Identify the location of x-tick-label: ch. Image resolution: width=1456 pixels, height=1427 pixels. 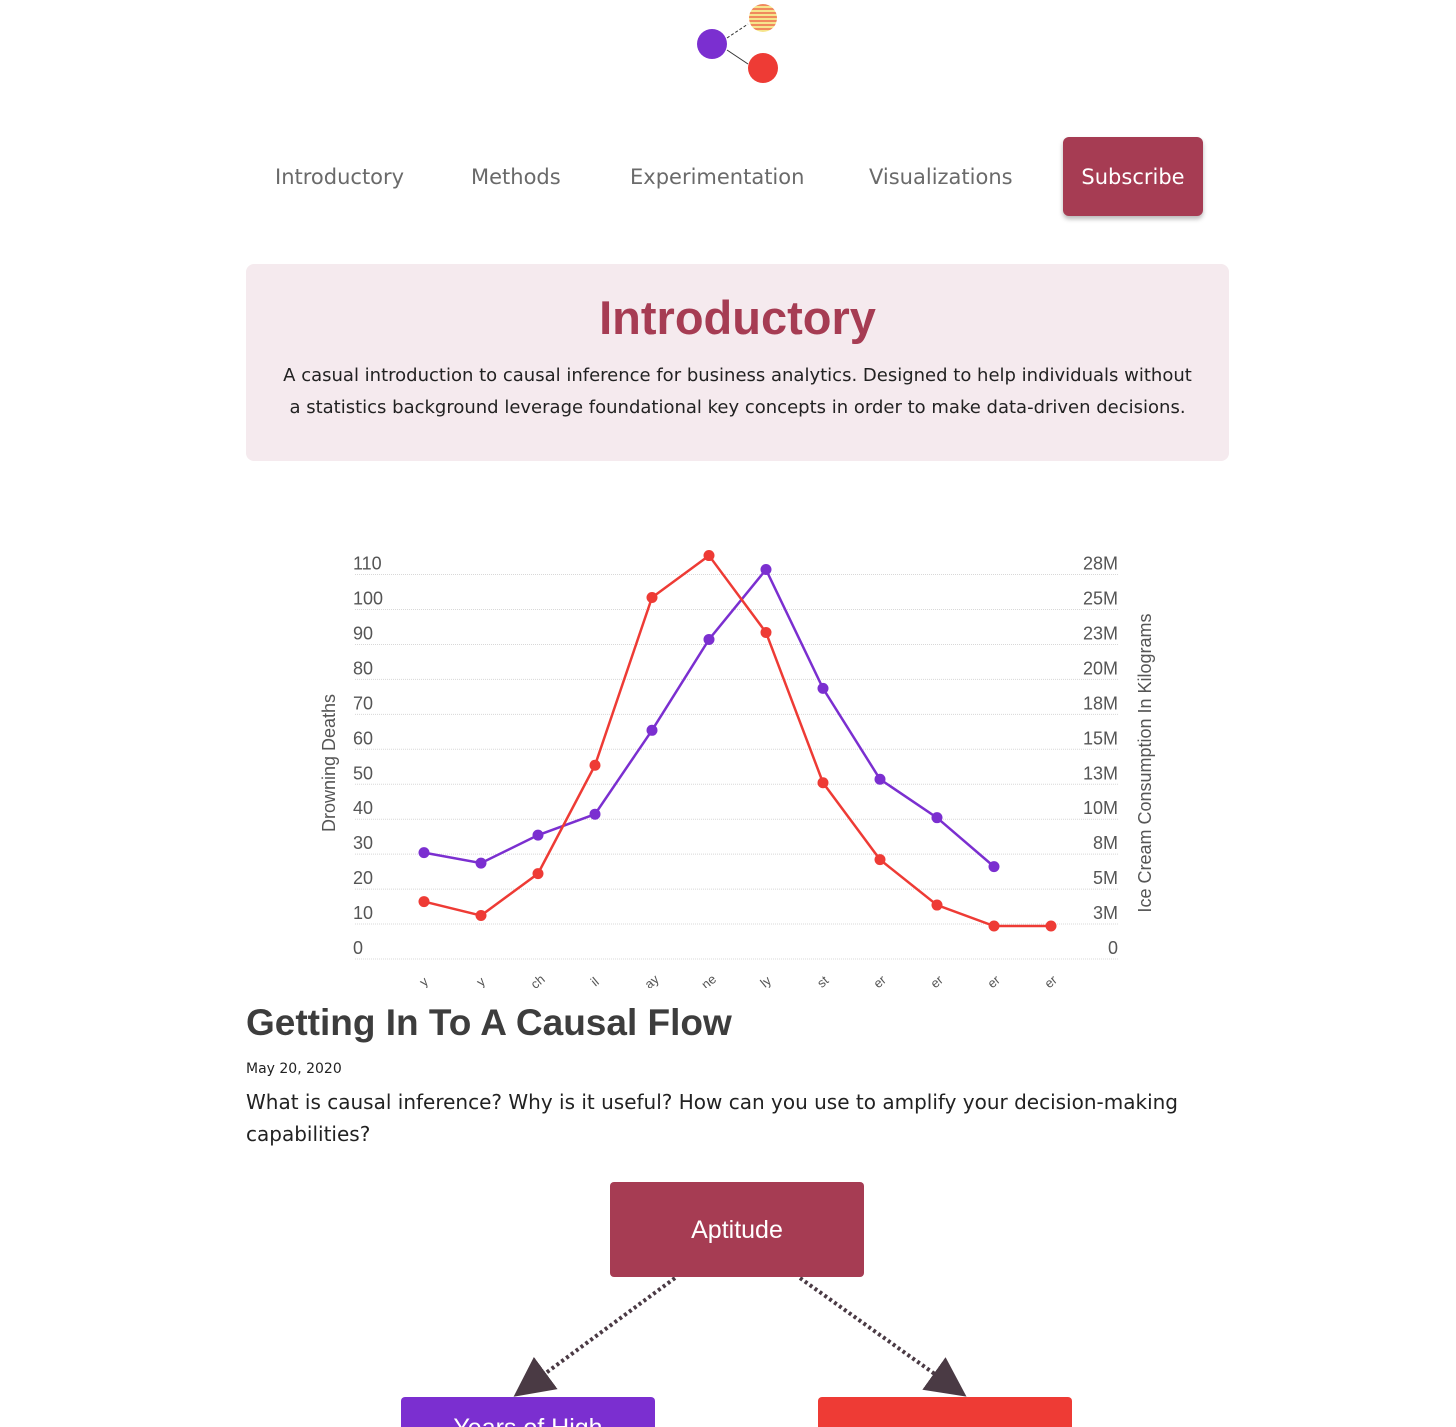
(538, 979).